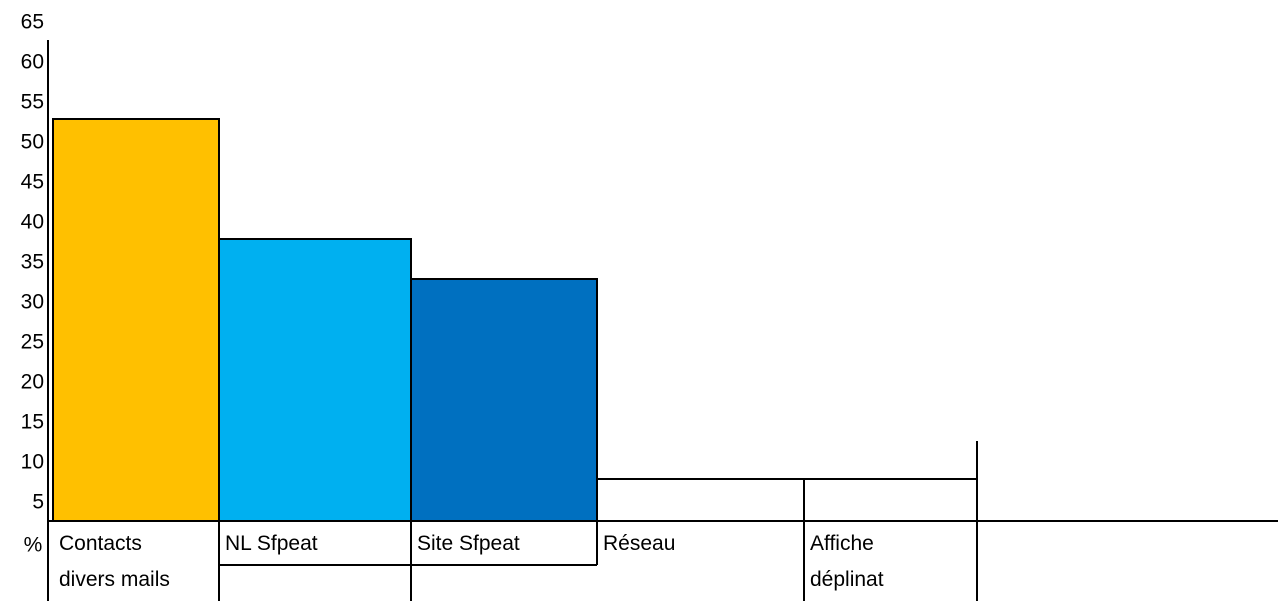  Describe the element at coordinates (271, 543) in the screenshot. I see `x-tick-label: NL Sfpeat` at that location.